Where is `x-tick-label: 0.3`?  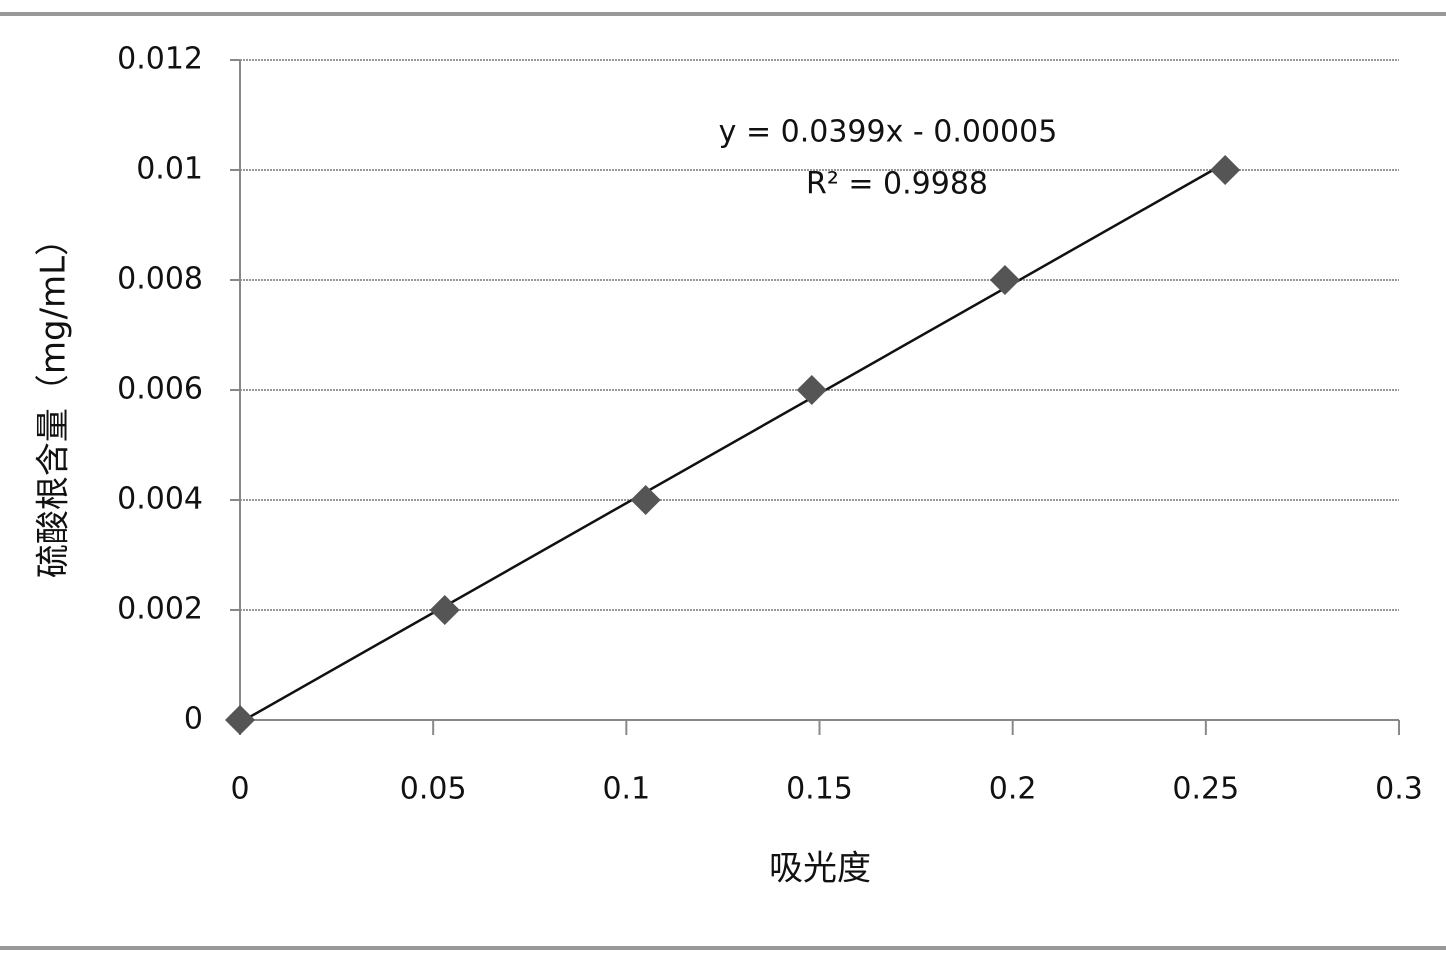
x-tick-label: 0.3 is located at coordinates (1399, 789).